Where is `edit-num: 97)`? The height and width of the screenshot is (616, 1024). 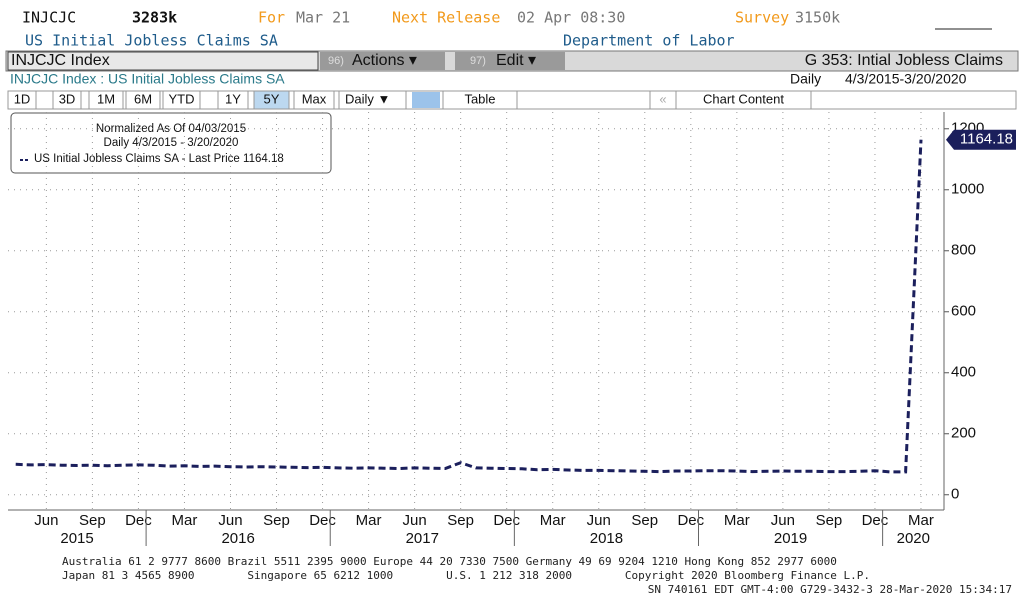 edit-num: 97) is located at coordinates (478, 61).